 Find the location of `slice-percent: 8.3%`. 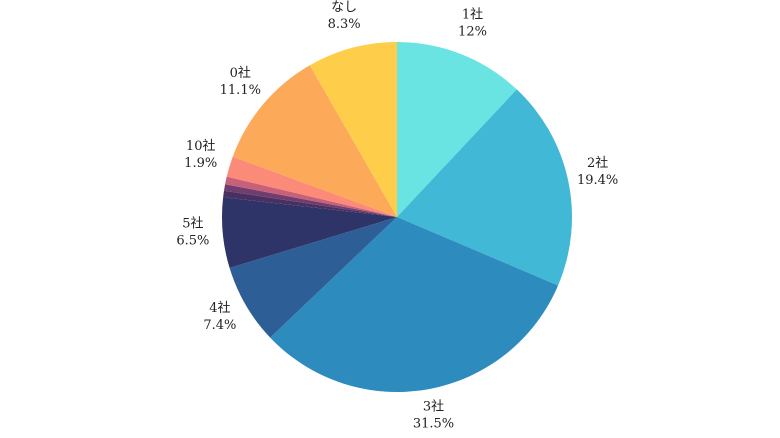

slice-percent: 8.3% is located at coordinates (344, 24).